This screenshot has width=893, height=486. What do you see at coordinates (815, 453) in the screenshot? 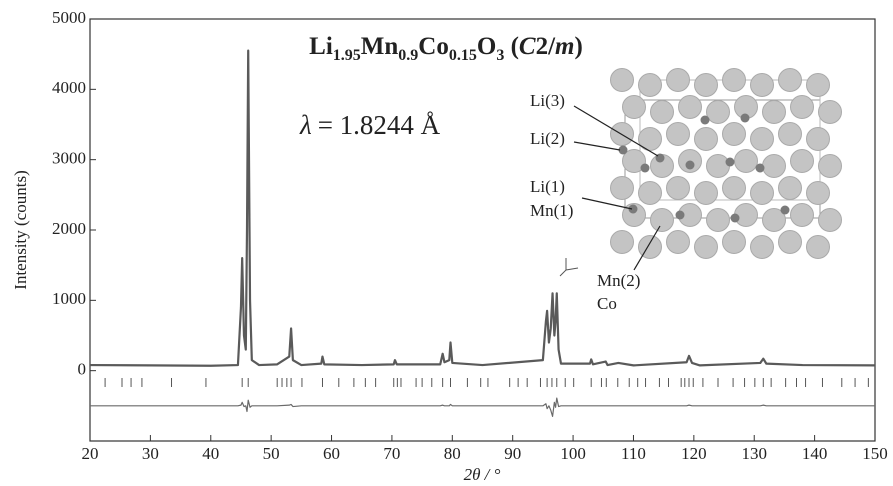
I see `x-tick-label: 140` at bounding box center [815, 453].